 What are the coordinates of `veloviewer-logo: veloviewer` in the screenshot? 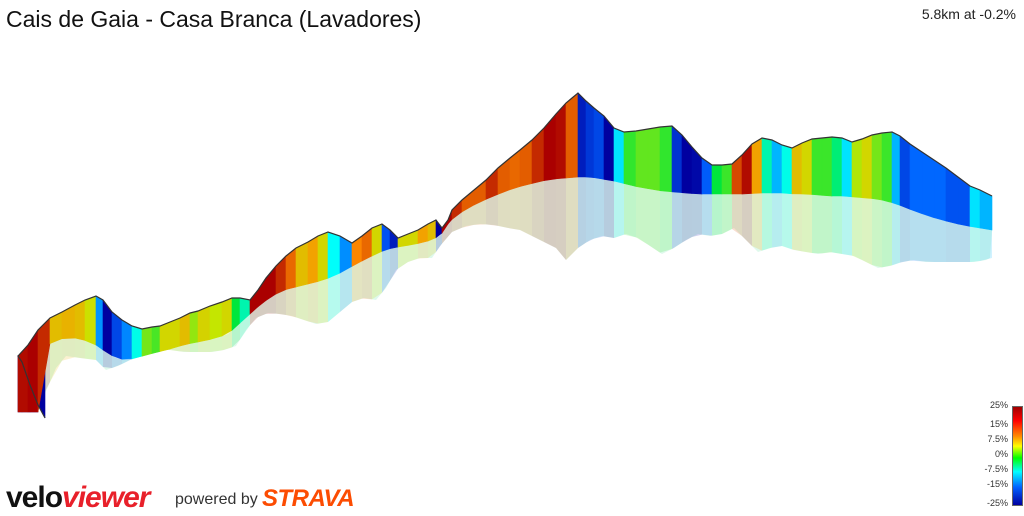 It's located at (78, 498).